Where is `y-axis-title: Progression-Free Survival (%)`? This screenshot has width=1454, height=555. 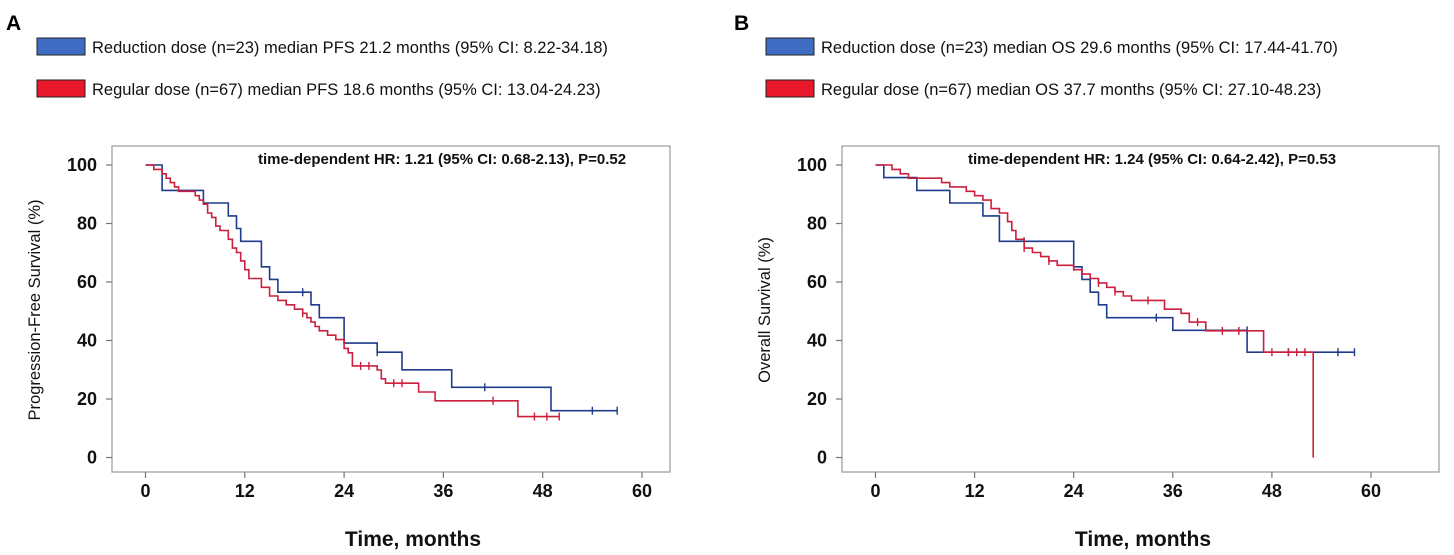 y-axis-title: Progression-Free Survival (%) is located at coordinates (35, 310).